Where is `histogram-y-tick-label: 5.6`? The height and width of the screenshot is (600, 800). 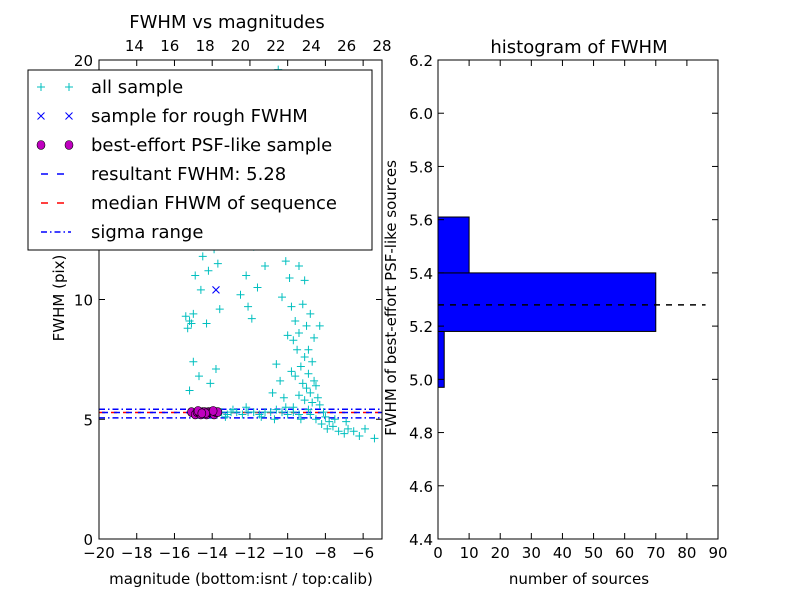
histogram-y-tick-label: 5.6 is located at coordinates (421, 221).